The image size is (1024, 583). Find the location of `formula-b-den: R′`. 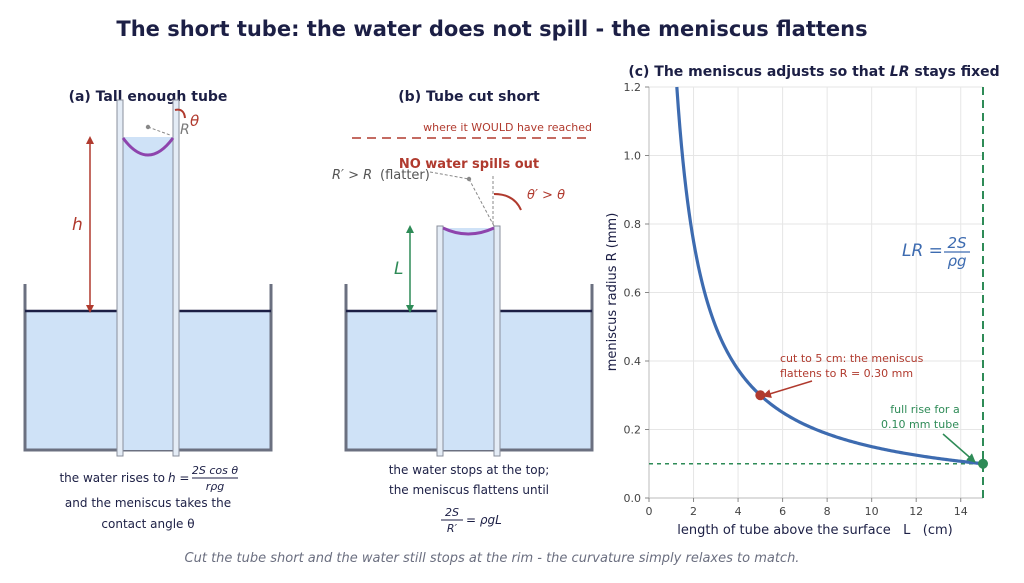

formula-b-den: R′ is located at coordinates (452, 528).